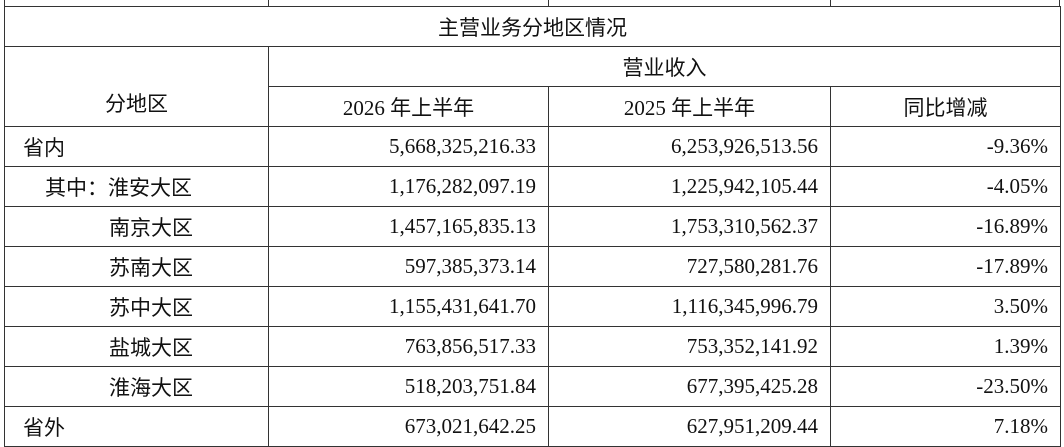 Image resolution: width=1064 pixels, height=447 pixels. I want to click on group-header: 营业收入, so click(664, 66).